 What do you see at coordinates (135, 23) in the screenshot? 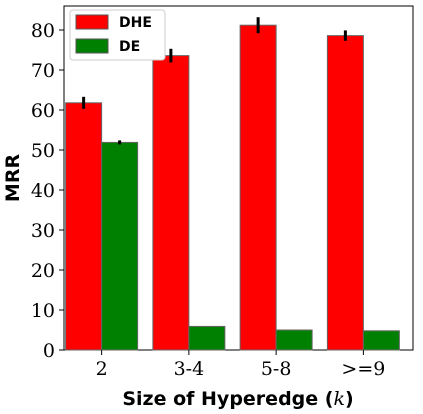
I see `legend-label-dhe: DHE` at bounding box center [135, 23].